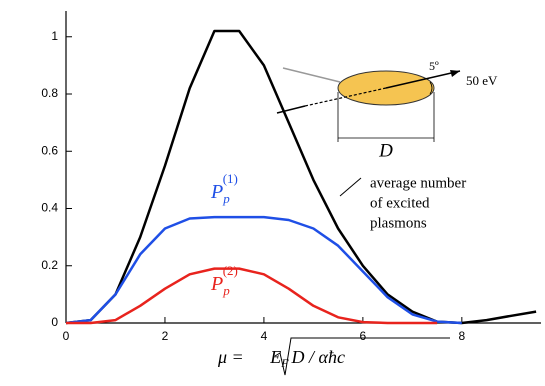 The width and height of the screenshot is (545, 386). What do you see at coordinates (311, 75) in the screenshot?
I see `beam-in-back` at bounding box center [311, 75].